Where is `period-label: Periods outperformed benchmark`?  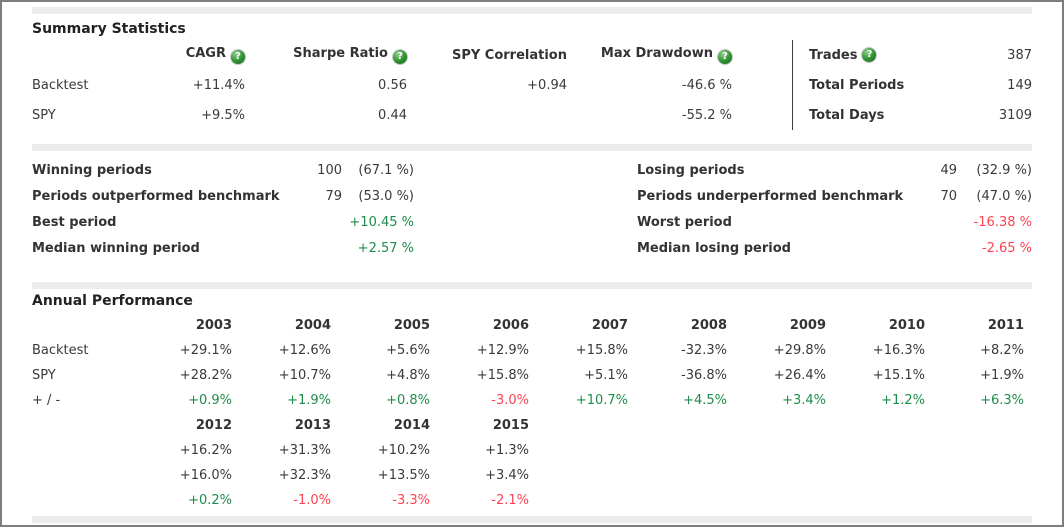 period-label: Periods outperformed benchmark is located at coordinates (156, 196).